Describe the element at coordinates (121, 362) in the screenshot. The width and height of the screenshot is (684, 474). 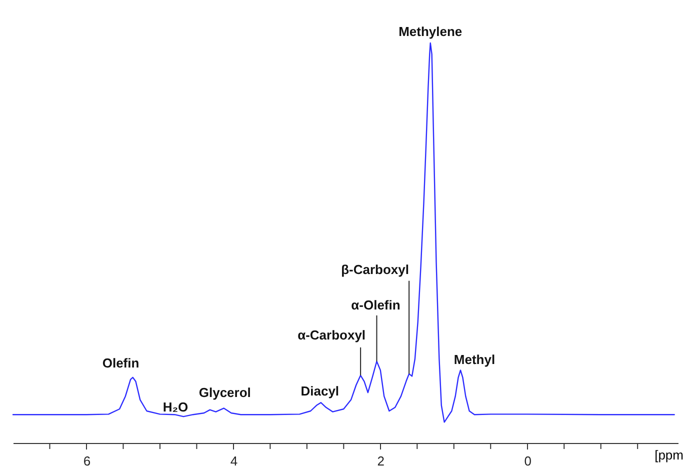
I see `annotation: Olefin` at that location.